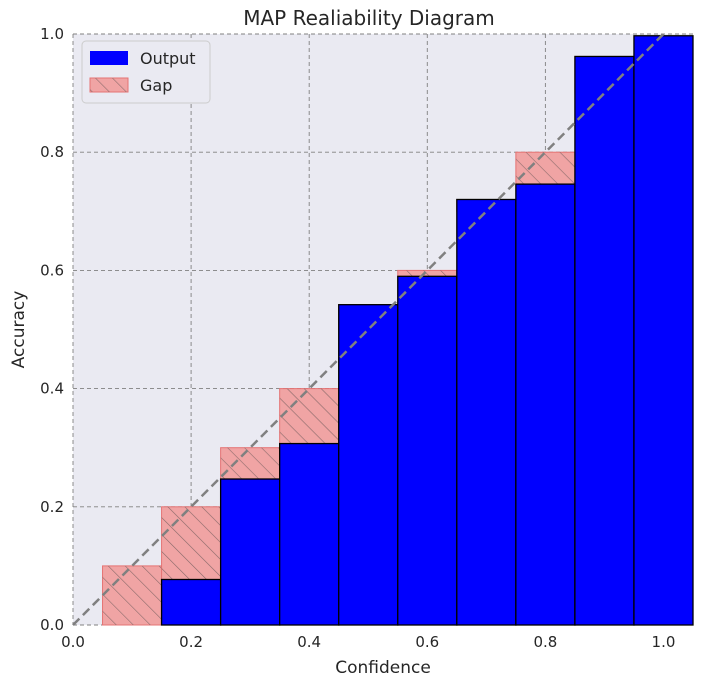  Describe the element at coordinates (19, 330) in the screenshot. I see `y-axis-label: Accuracy` at that location.